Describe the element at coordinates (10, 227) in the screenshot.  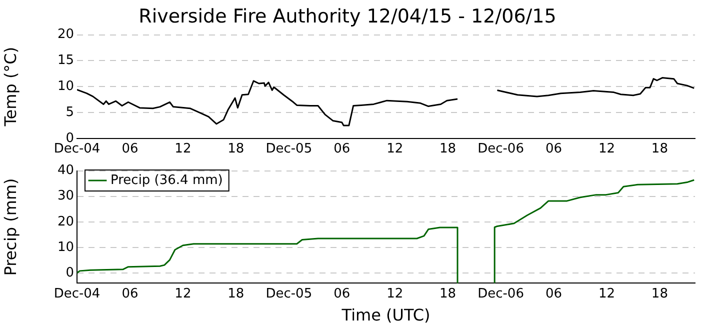
I see `y-axis-title: Precip (mm)` at that location.